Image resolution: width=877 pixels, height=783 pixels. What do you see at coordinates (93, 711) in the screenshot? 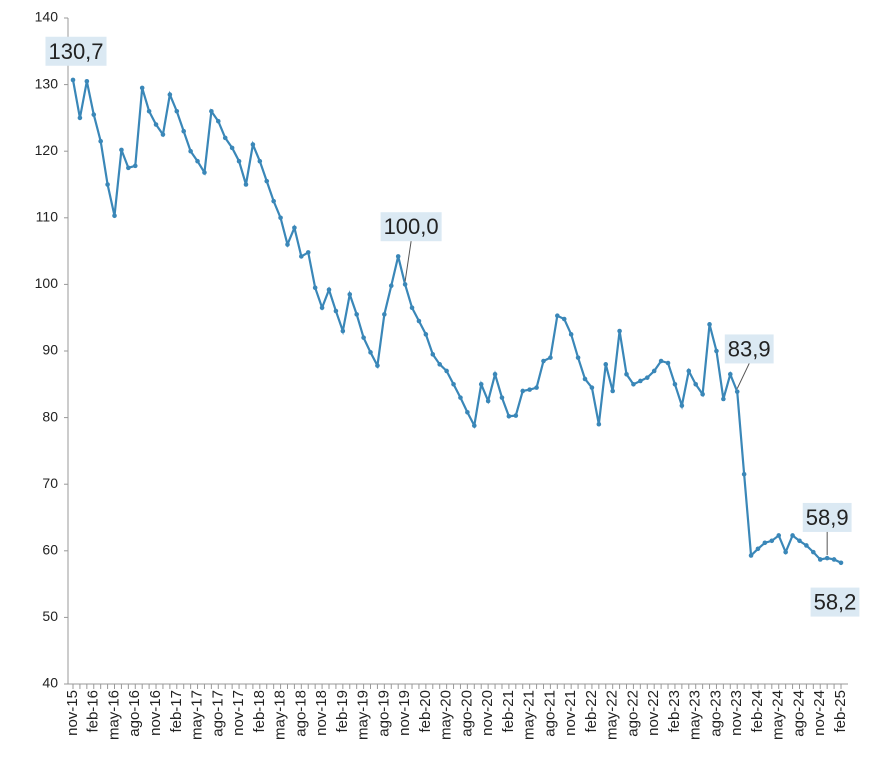
I see `x-tick-label: feb-16` at bounding box center [93, 711].